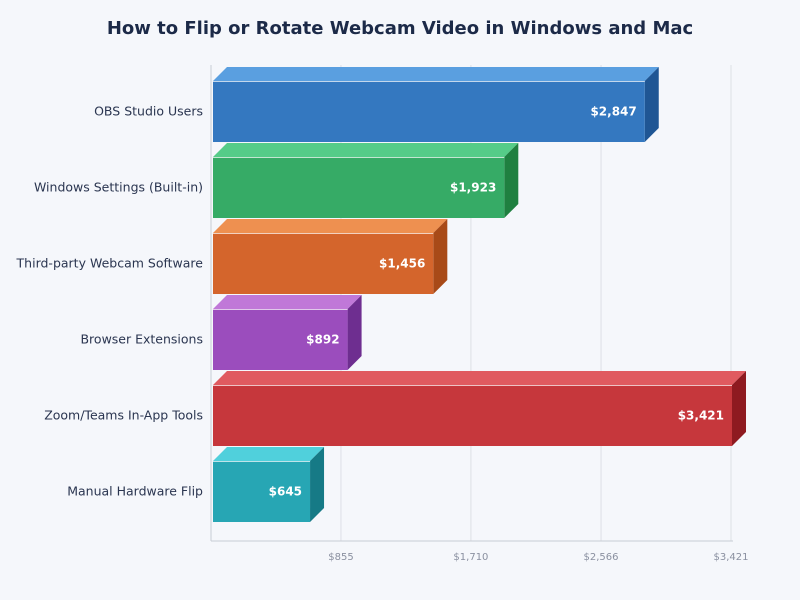  What do you see at coordinates (473, 188) in the screenshot?
I see `data-label: $1,923` at bounding box center [473, 188].